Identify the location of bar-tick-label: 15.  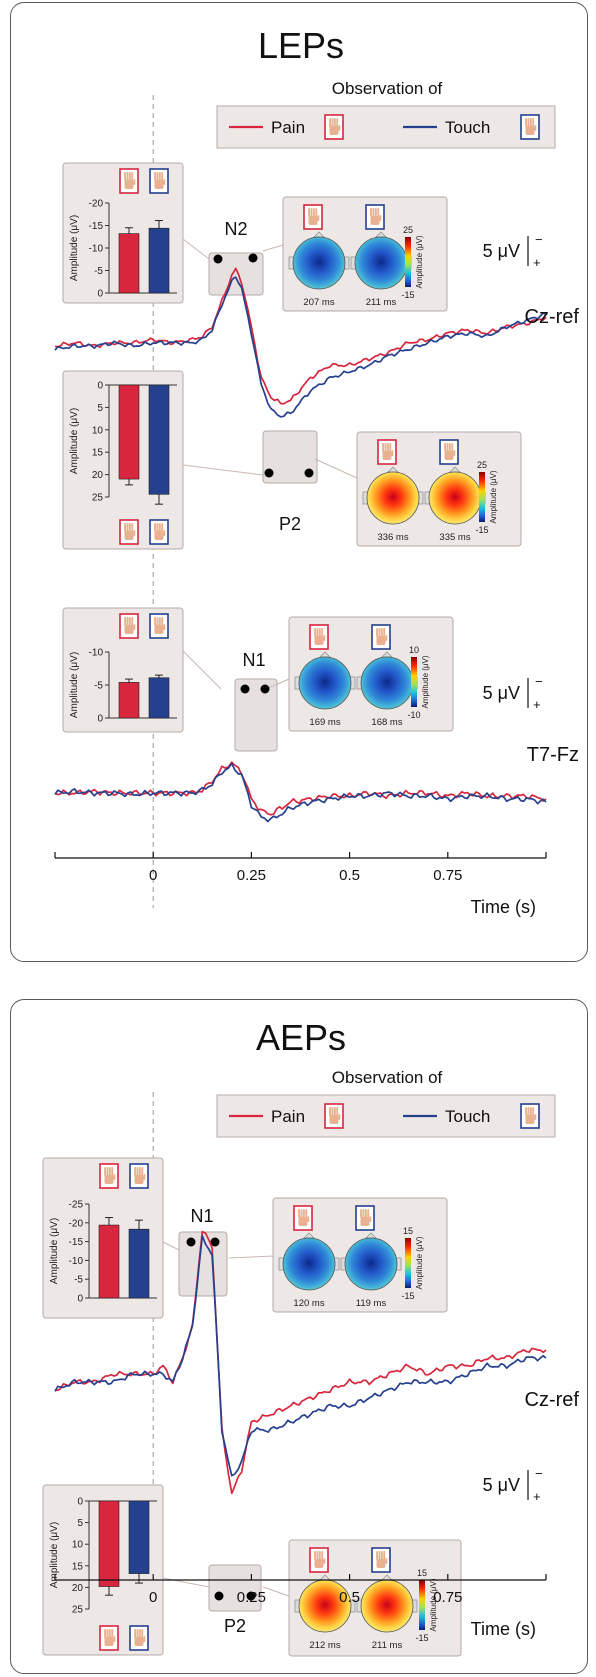
(98, 453).